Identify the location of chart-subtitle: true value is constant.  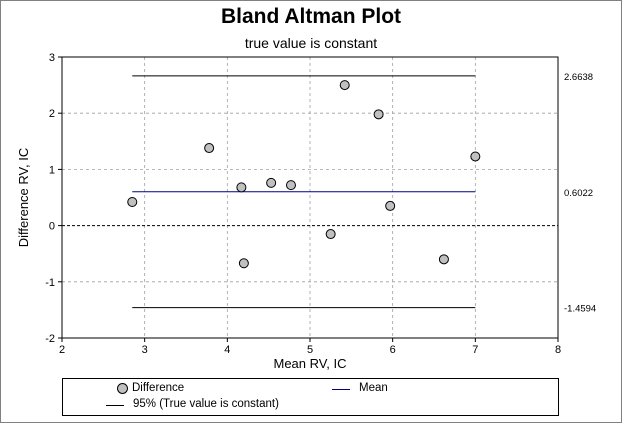
(311, 43).